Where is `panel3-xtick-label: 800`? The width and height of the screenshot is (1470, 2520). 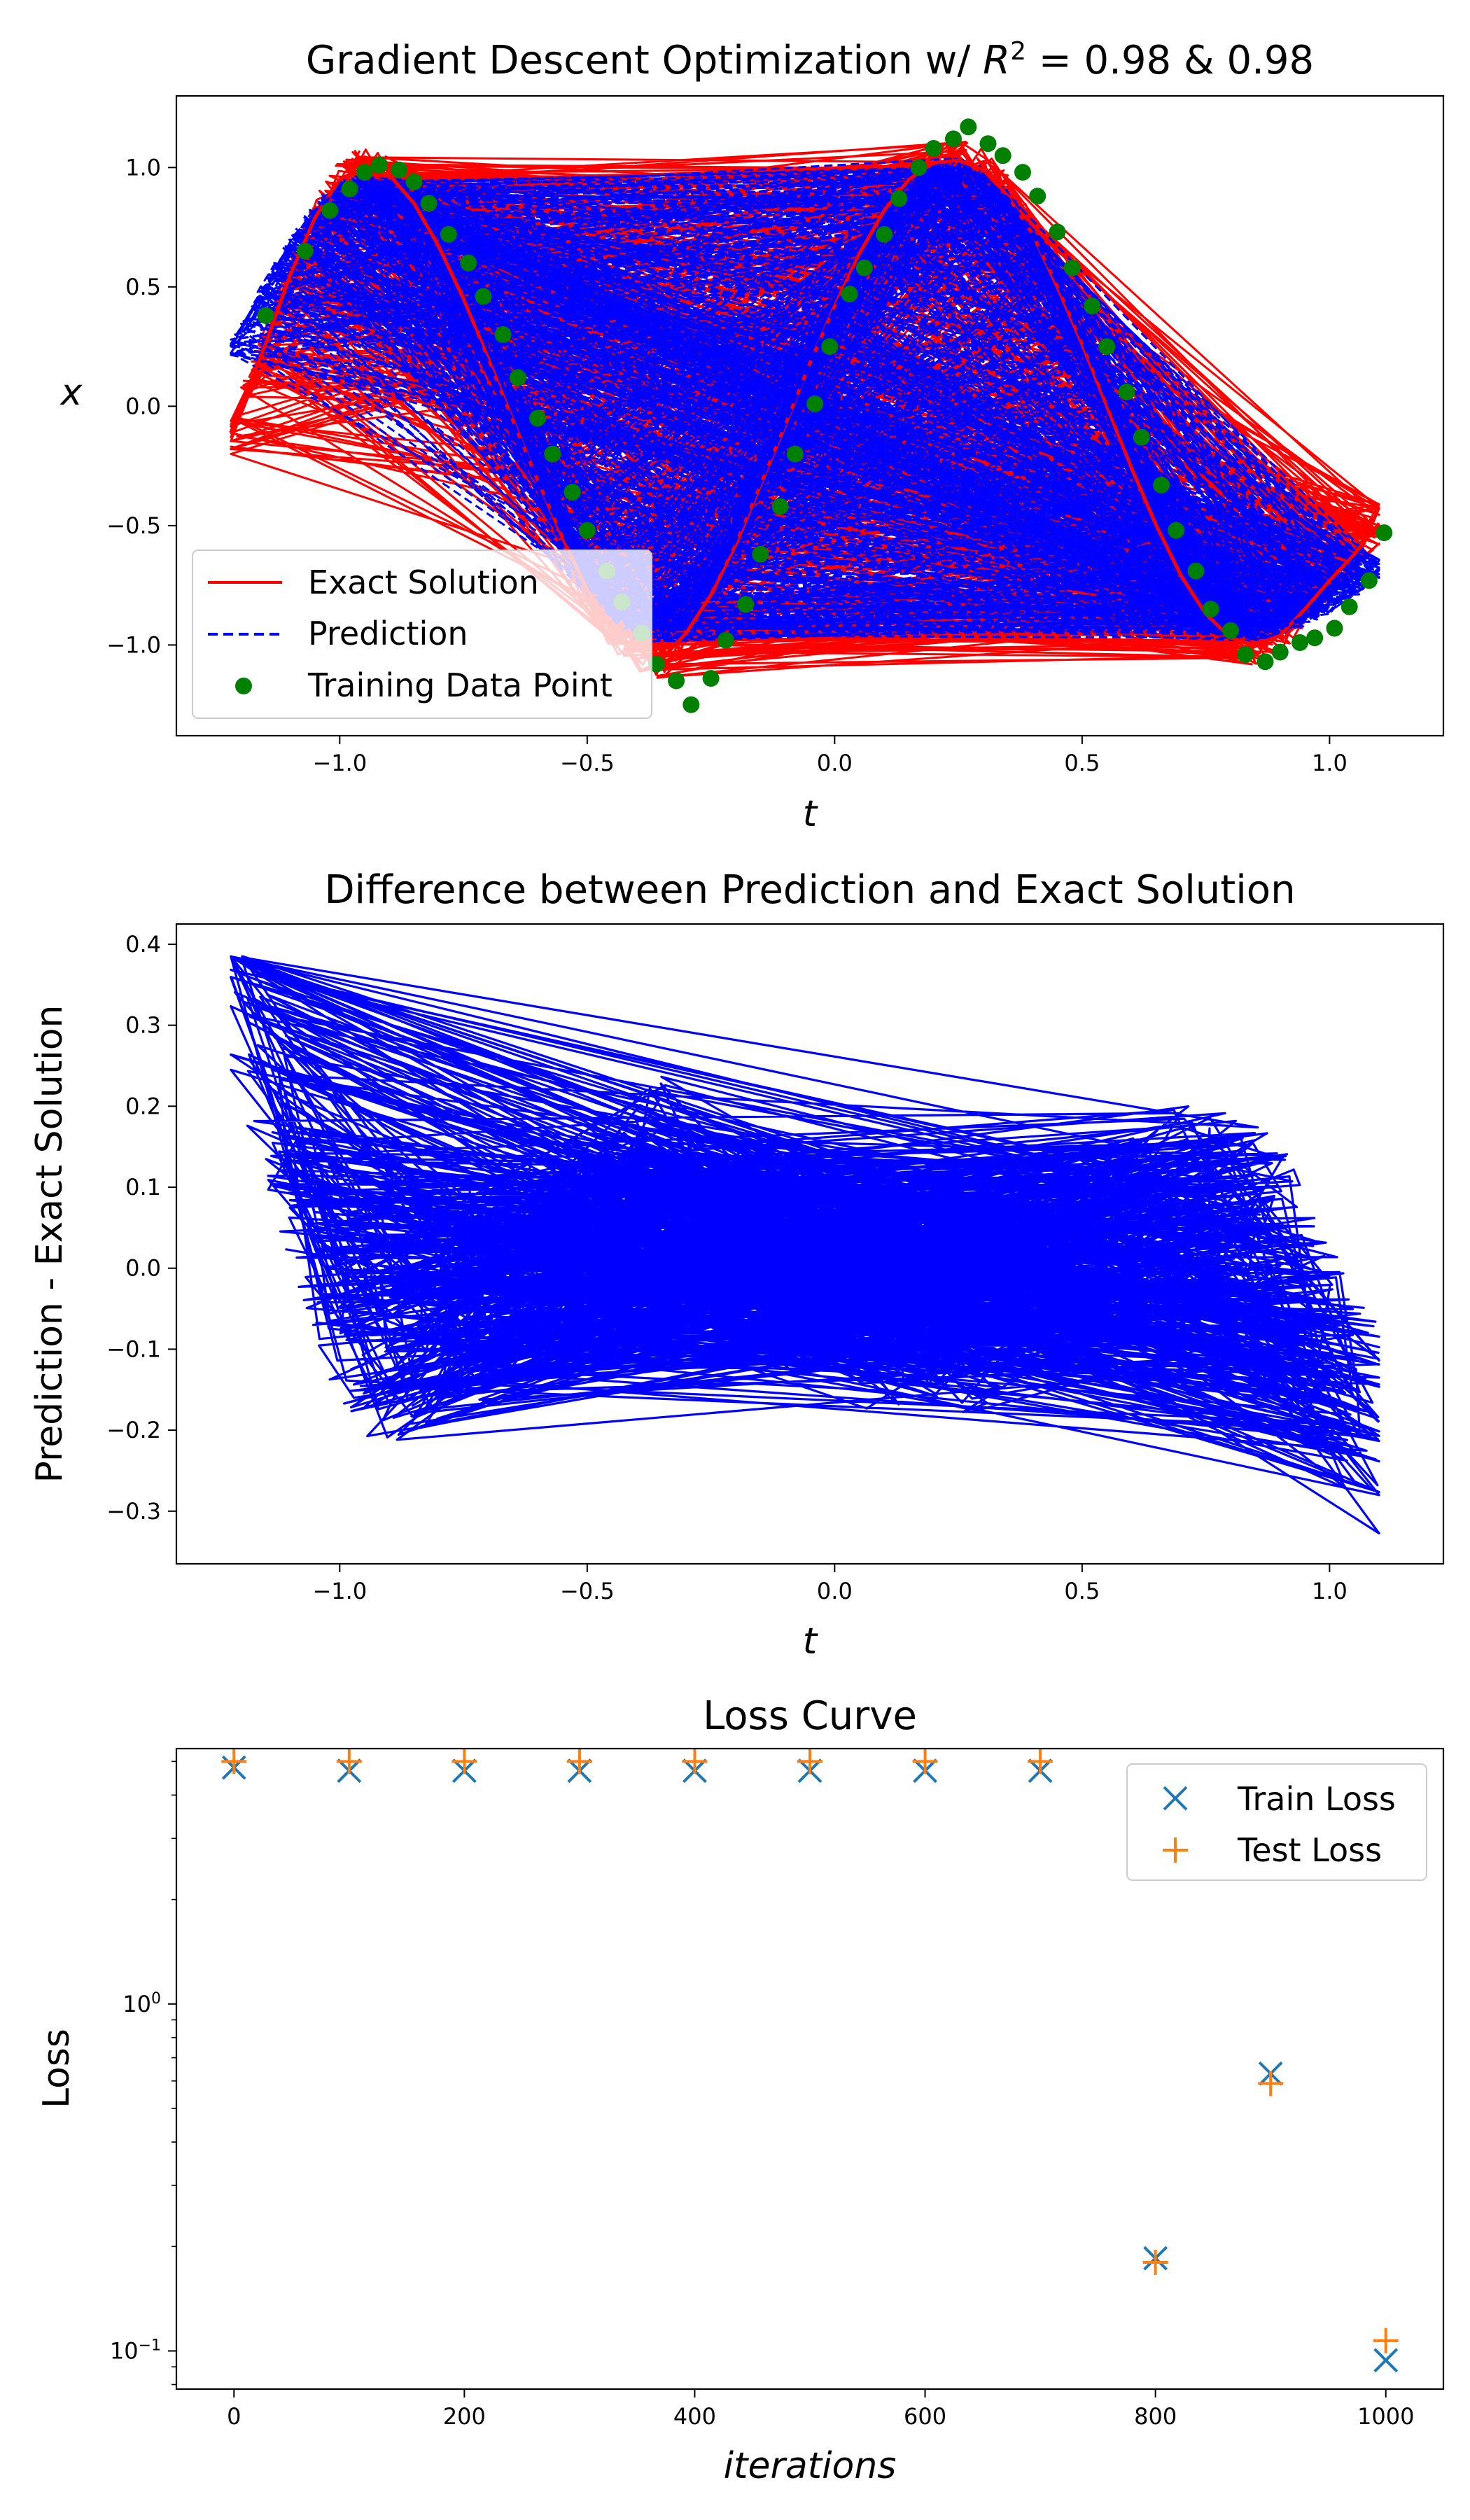 panel3-xtick-label: 800 is located at coordinates (1155, 2416).